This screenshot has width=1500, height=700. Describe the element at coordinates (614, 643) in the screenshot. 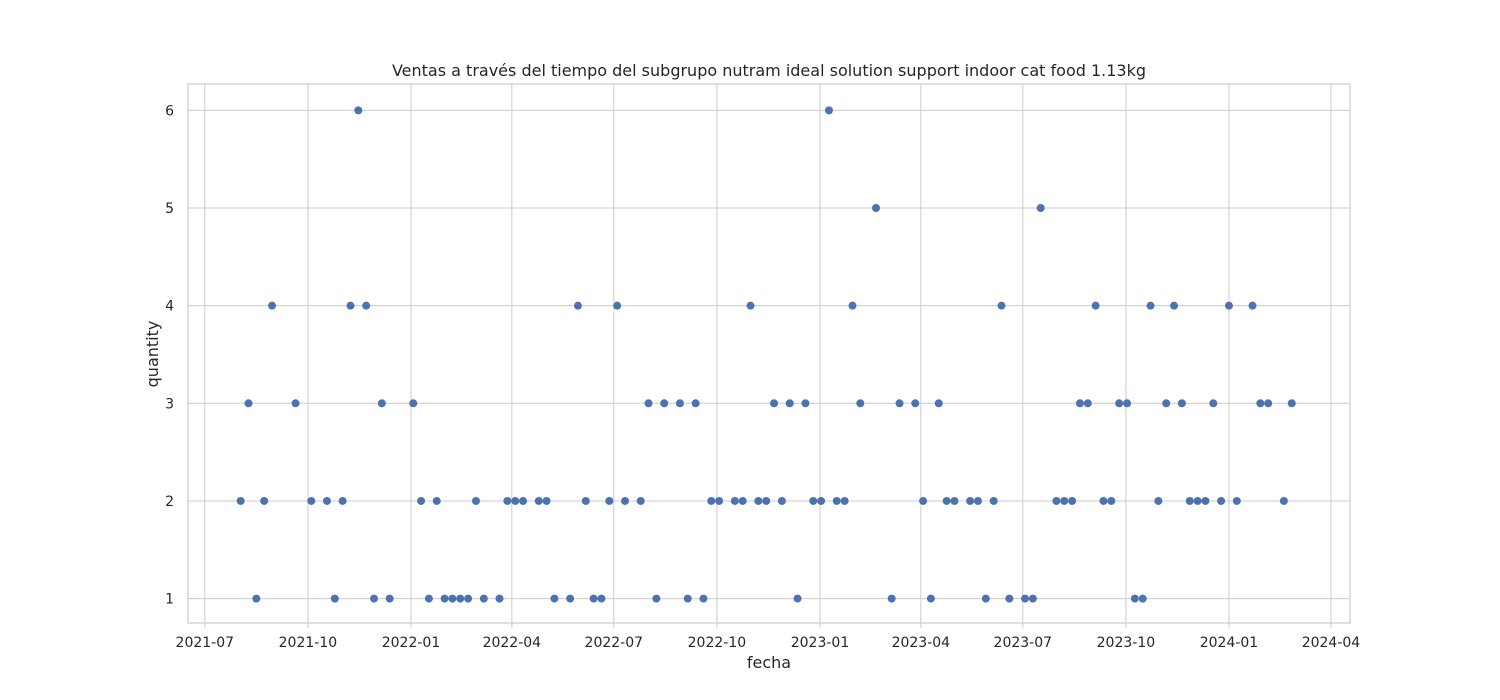

I see `x-tick-label: 2022-07` at that location.